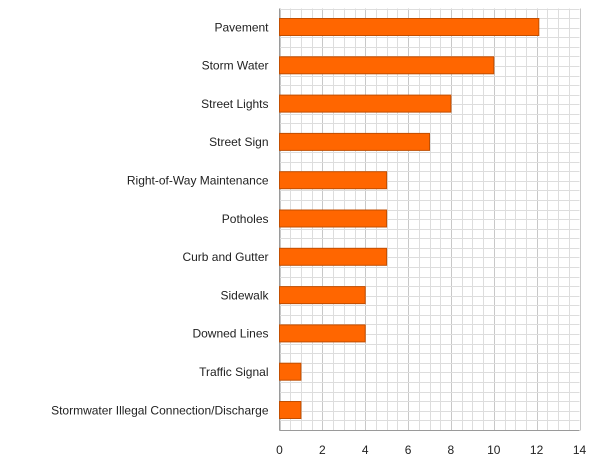 Image resolution: width=590 pixels, height=464 pixels. What do you see at coordinates (241, 27) in the screenshot?
I see `category-label: Pavement` at bounding box center [241, 27].